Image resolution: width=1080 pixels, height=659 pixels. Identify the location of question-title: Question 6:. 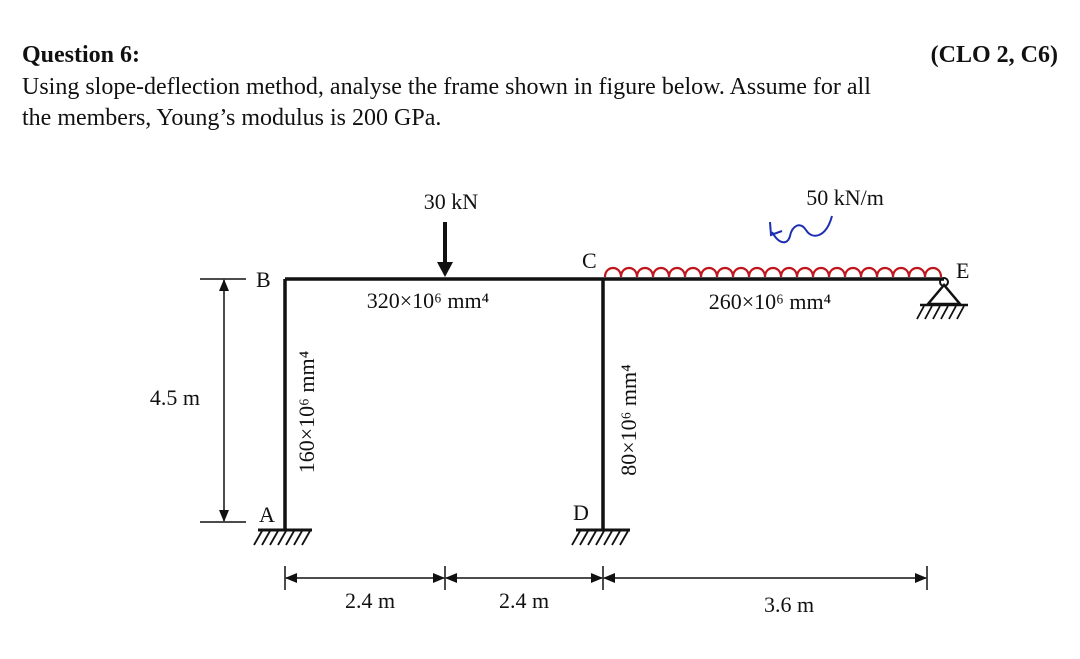
(81, 55).